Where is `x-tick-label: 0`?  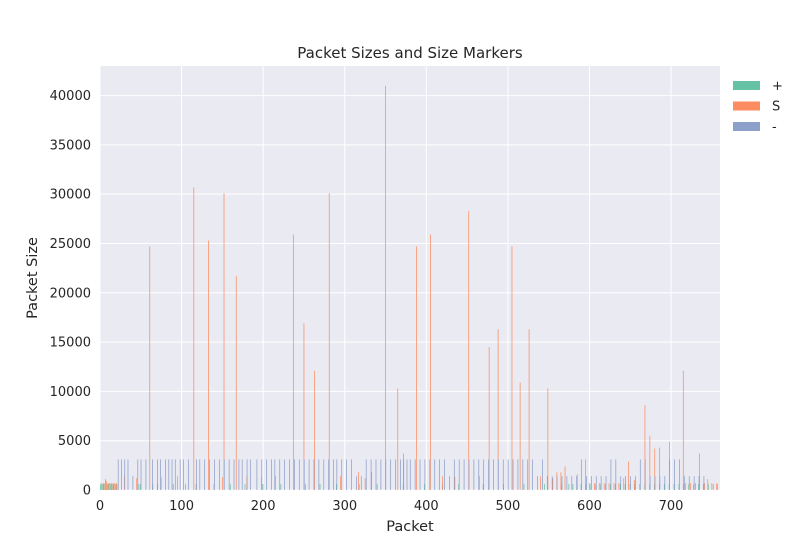 x-tick-label: 0 is located at coordinates (100, 506).